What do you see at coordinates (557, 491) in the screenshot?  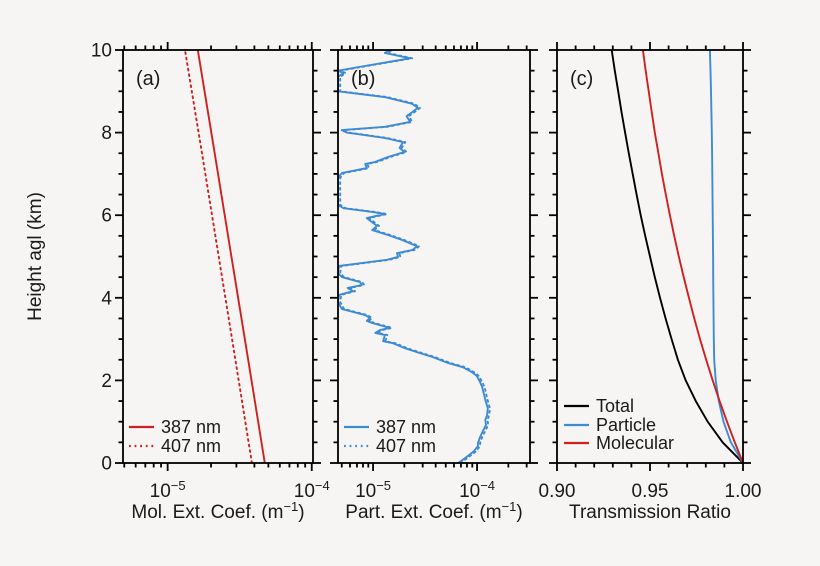 I see `x-tick-label: 0.90` at bounding box center [557, 491].